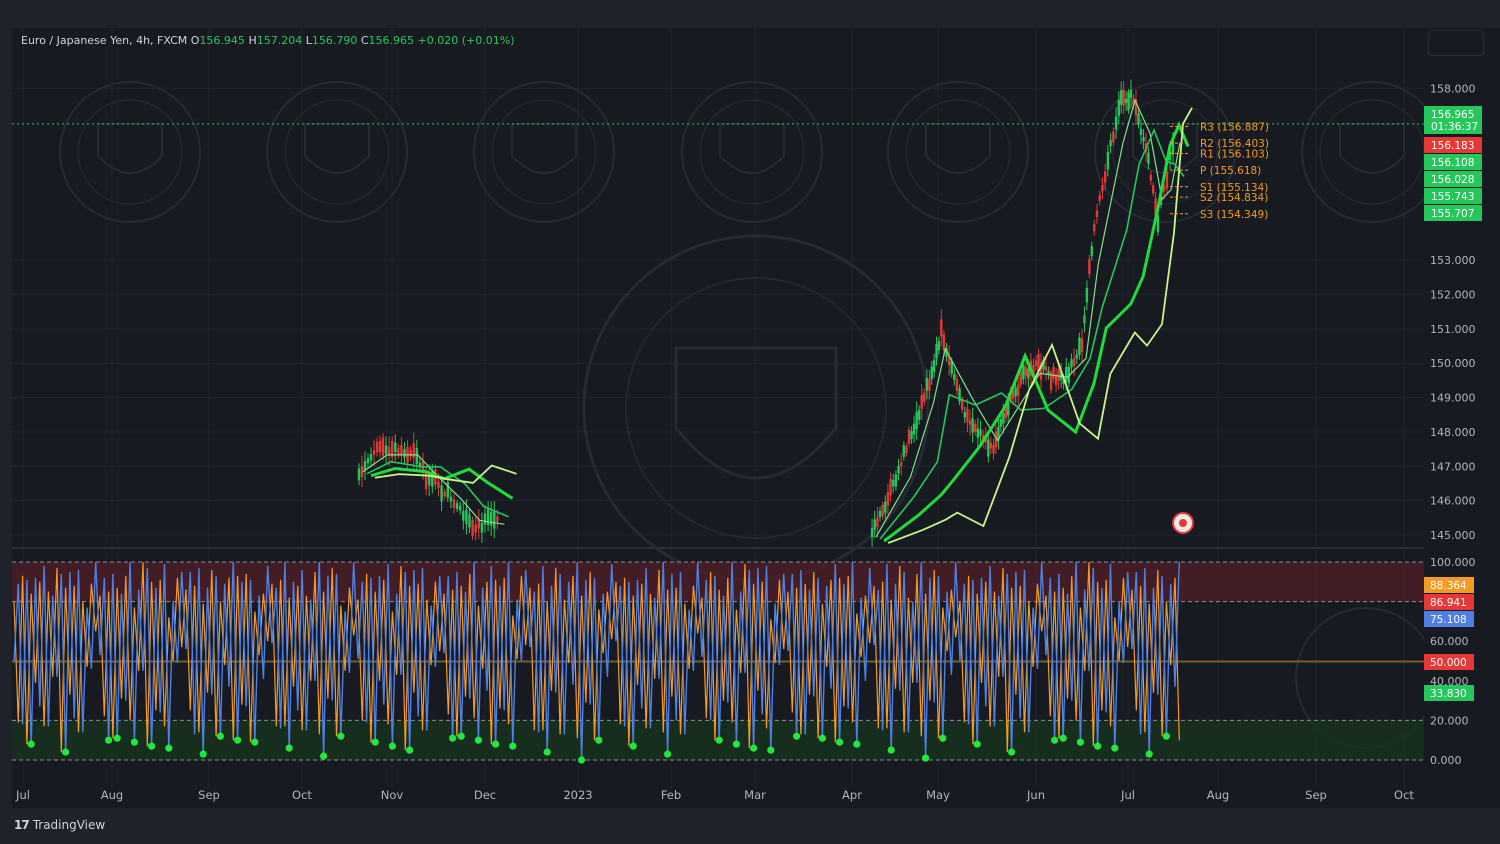 Image resolution: width=1500 pixels, height=844 pixels. I want to click on high-value: 157.204, so click(279, 40).